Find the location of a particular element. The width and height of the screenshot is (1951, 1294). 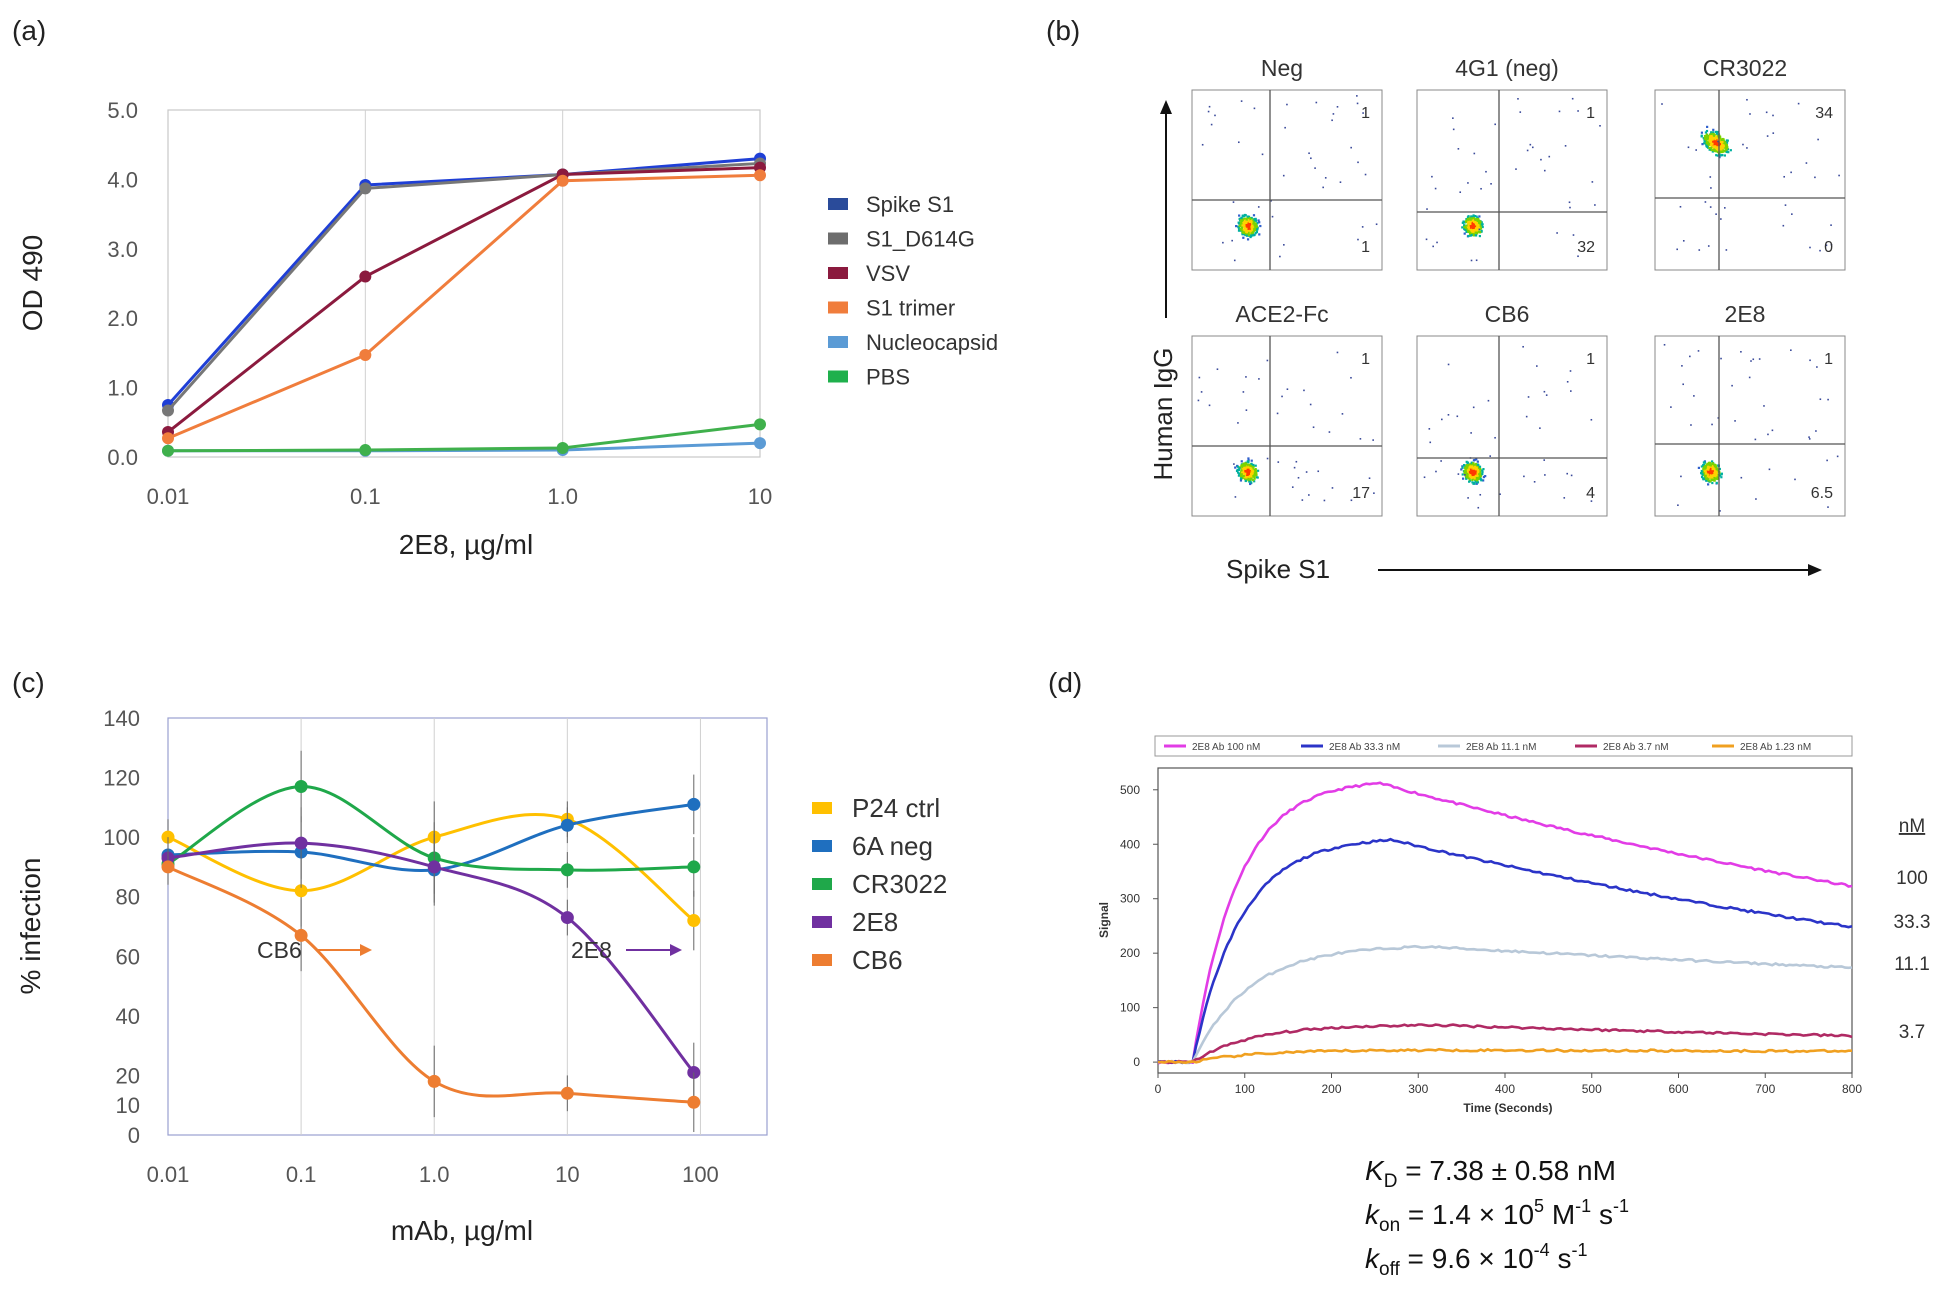

legend-label-c: 2E8 is located at coordinates (875, 922).